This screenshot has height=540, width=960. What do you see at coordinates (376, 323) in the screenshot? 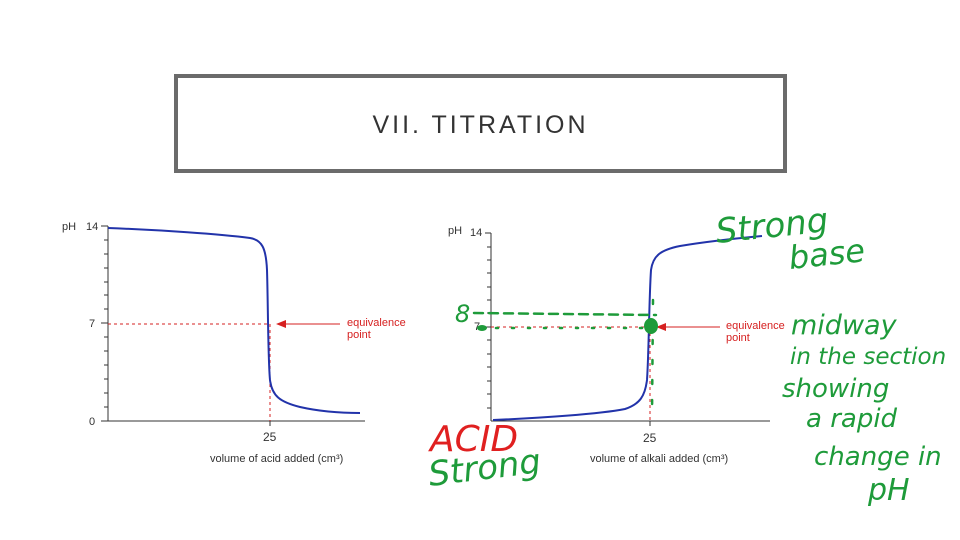
I see `left-equivalence-label-1: equivalence` at bounding box center [376, 323].